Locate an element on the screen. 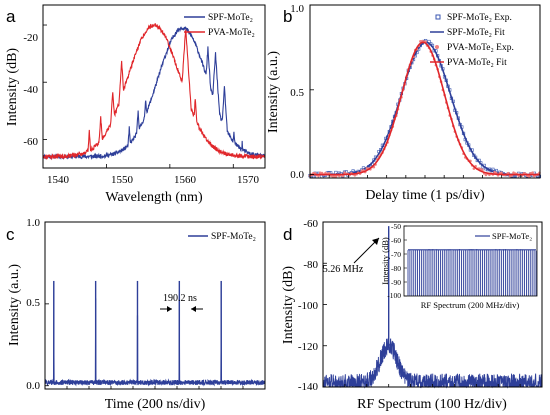 The image size is (550, 415). panel-b-legend-marker-pva-exp is located at coordinates (437, 47).